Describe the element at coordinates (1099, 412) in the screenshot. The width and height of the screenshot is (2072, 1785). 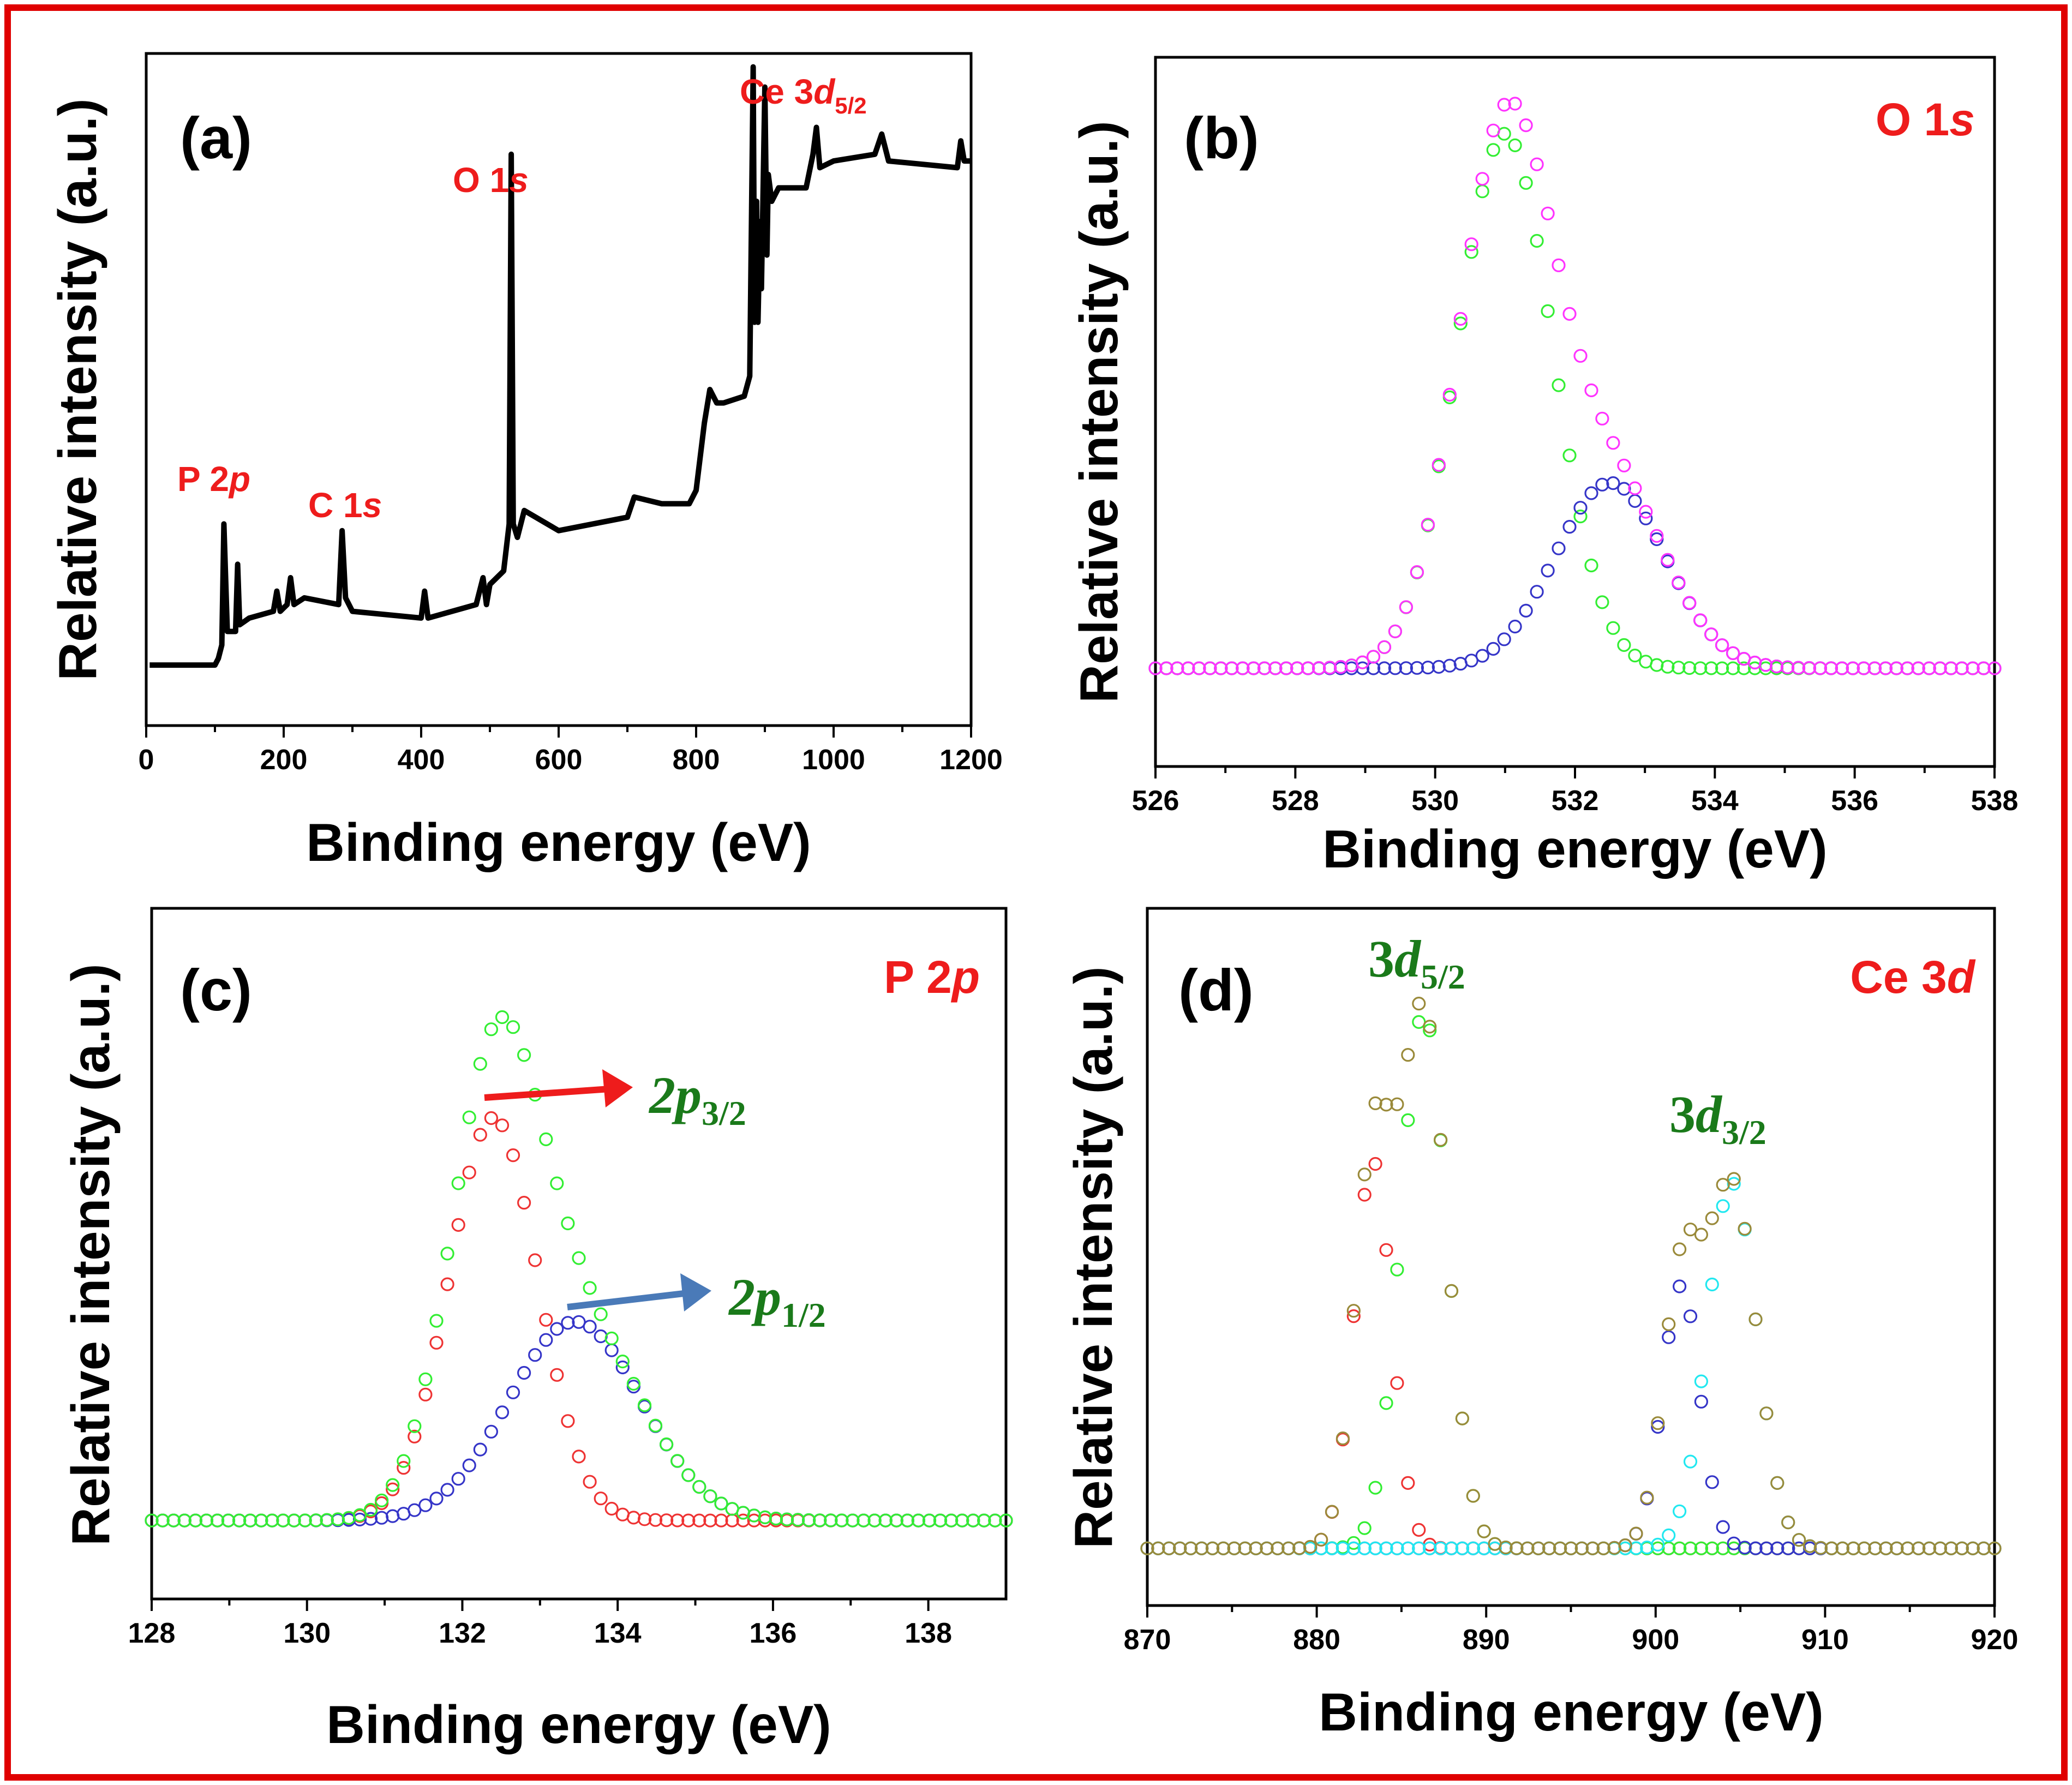
I see `panel-b-ylabel: Relative intensity (a.u.)` at that location.